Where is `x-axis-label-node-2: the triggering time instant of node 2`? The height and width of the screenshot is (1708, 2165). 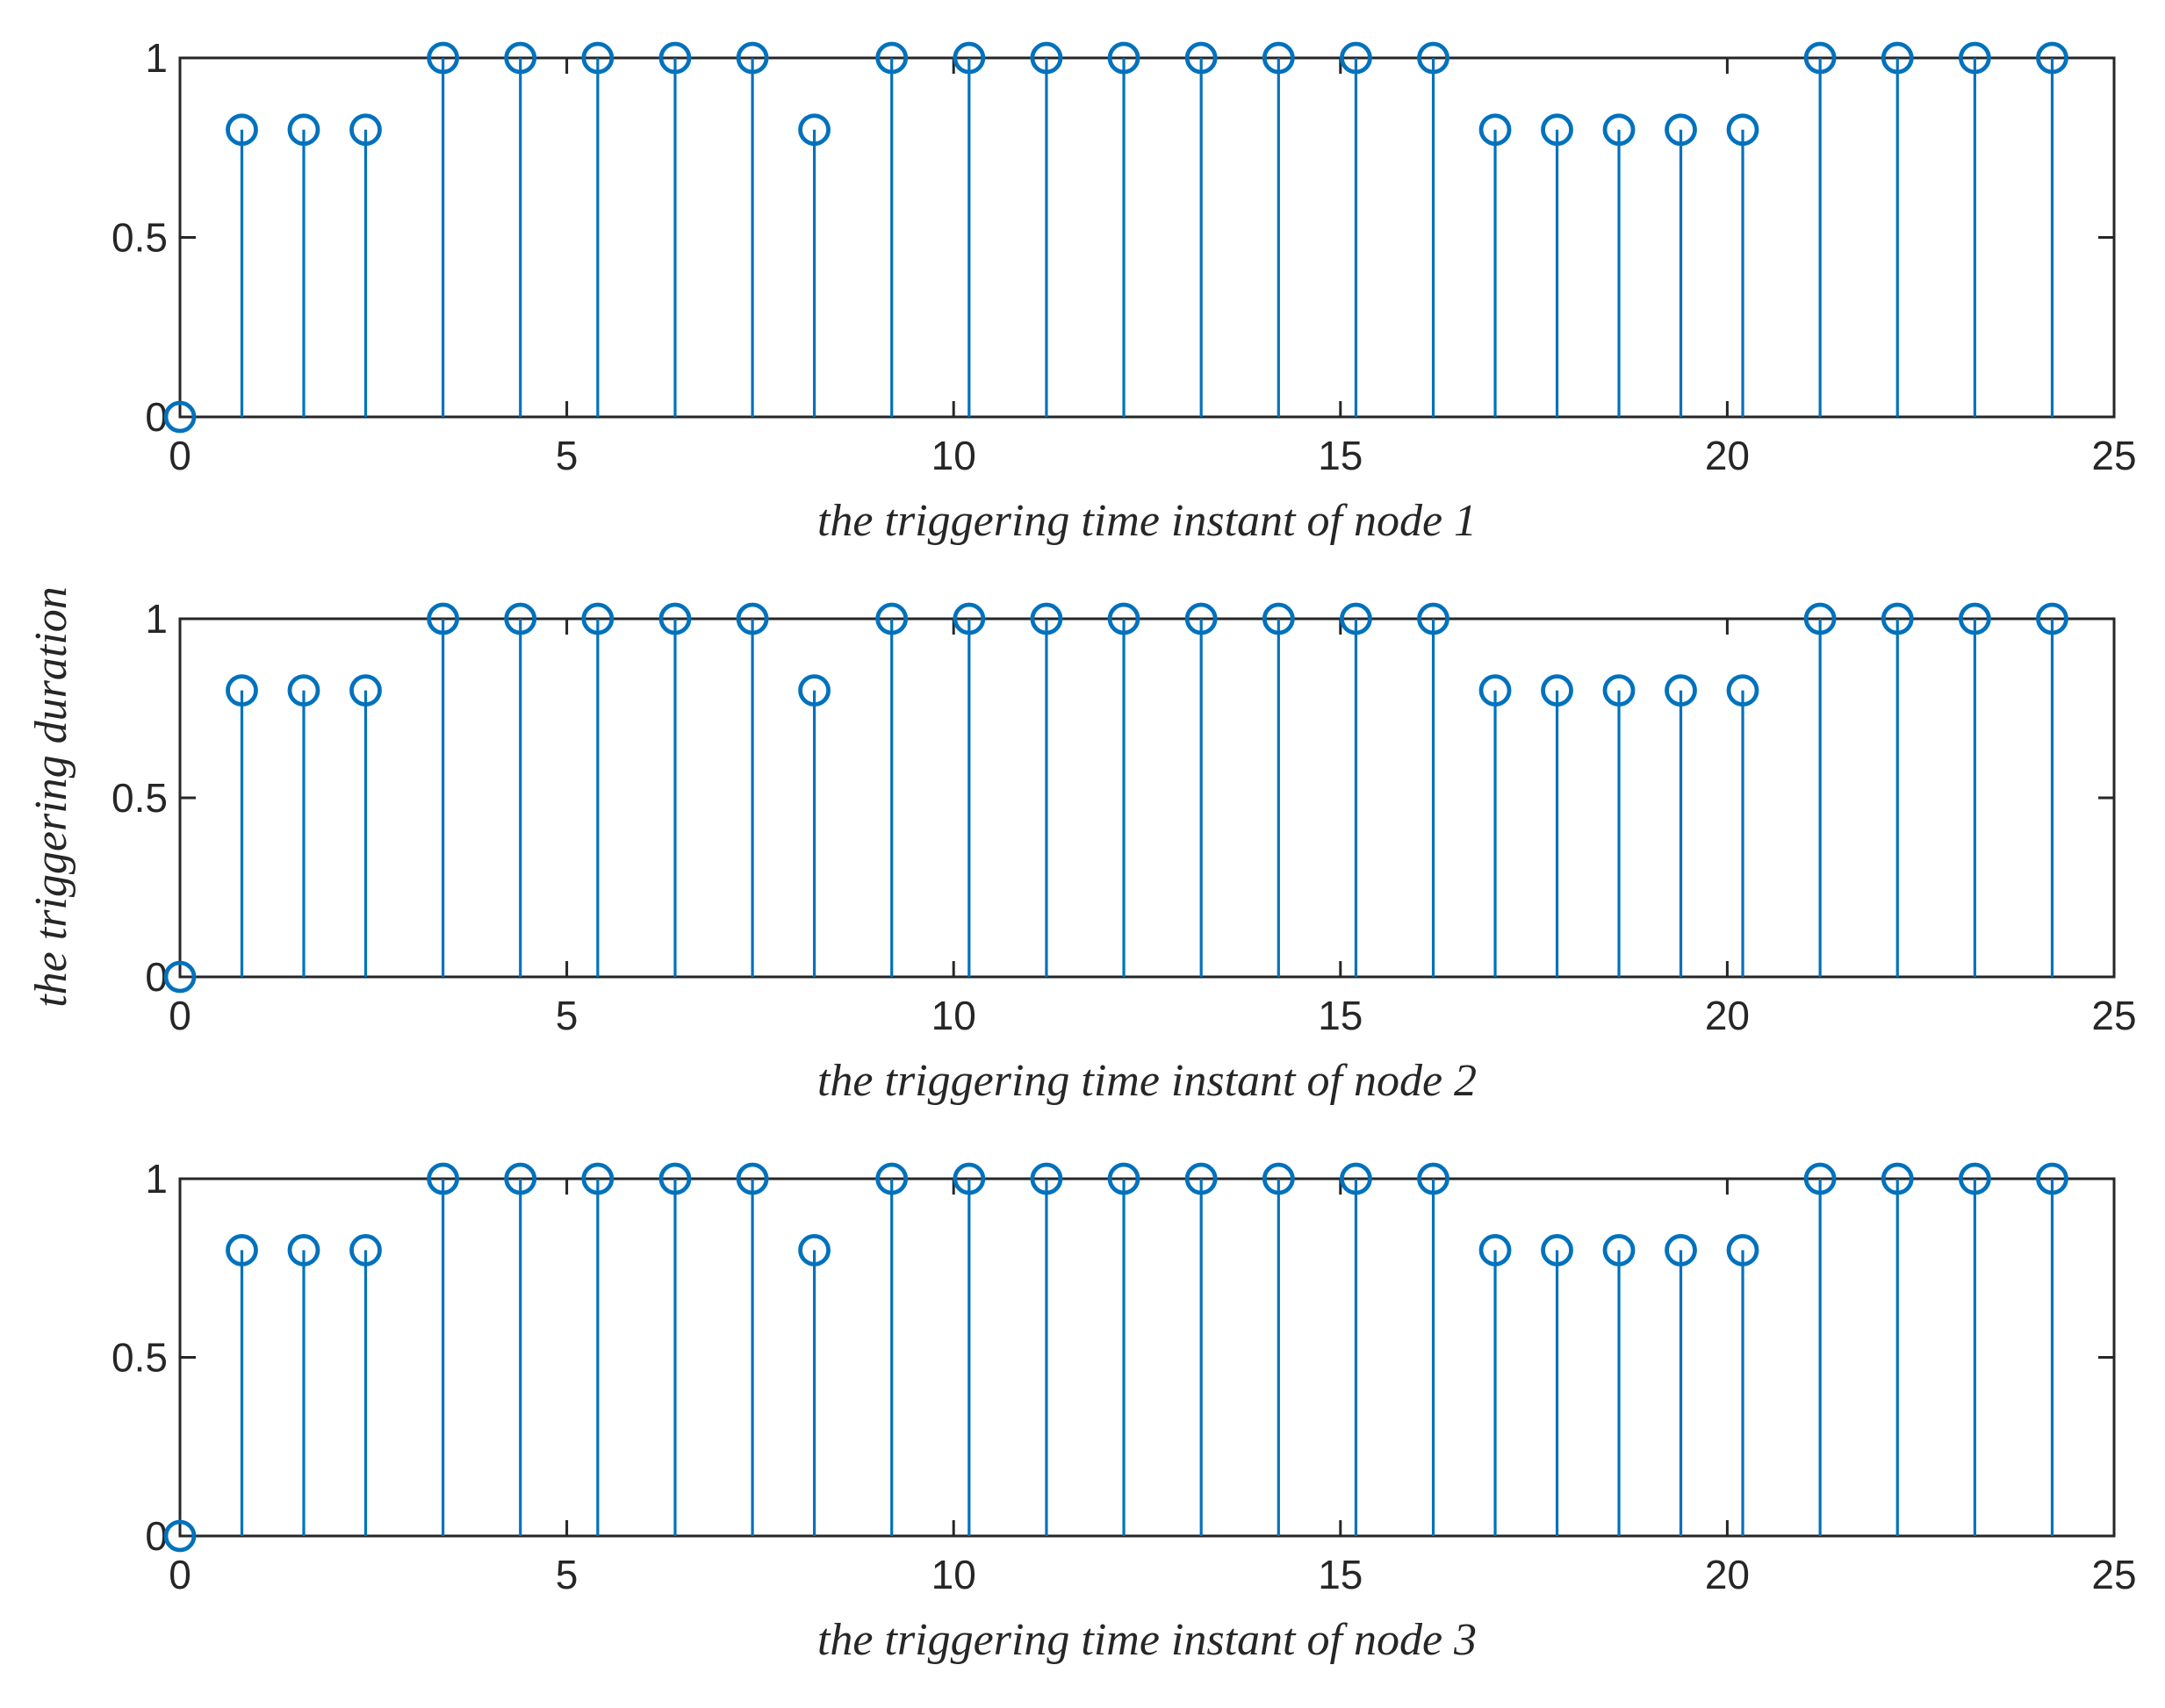 x-axis-label-node-2: the triggering time instant of node 2 is located at coordinates (1147, 1081).